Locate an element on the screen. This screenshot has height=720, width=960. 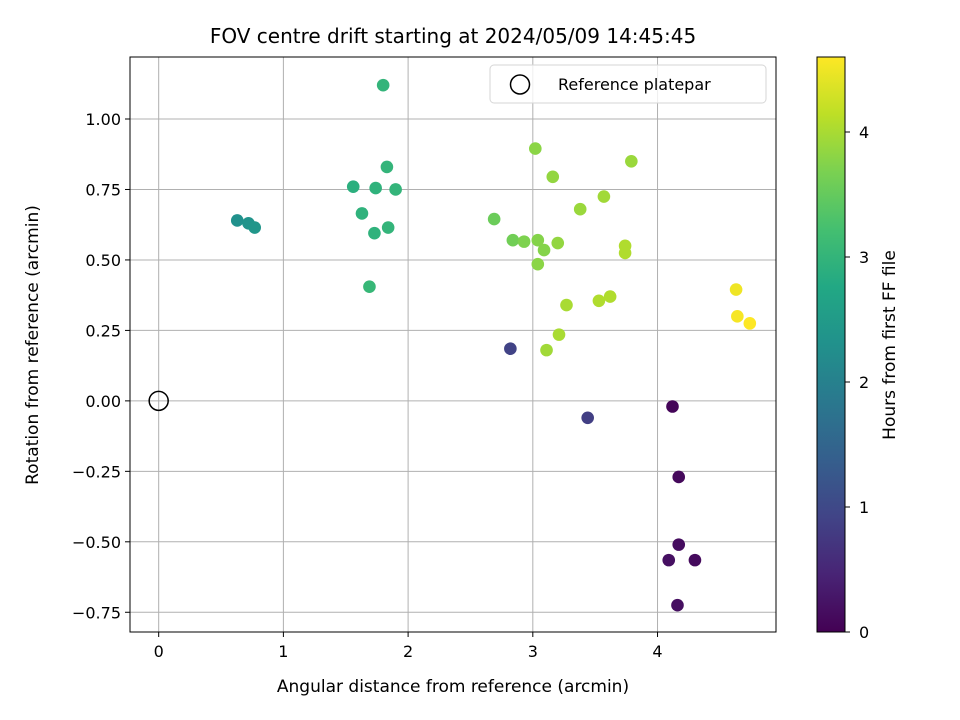
x-tick-label: 1 is located at coordinates (283, 651).